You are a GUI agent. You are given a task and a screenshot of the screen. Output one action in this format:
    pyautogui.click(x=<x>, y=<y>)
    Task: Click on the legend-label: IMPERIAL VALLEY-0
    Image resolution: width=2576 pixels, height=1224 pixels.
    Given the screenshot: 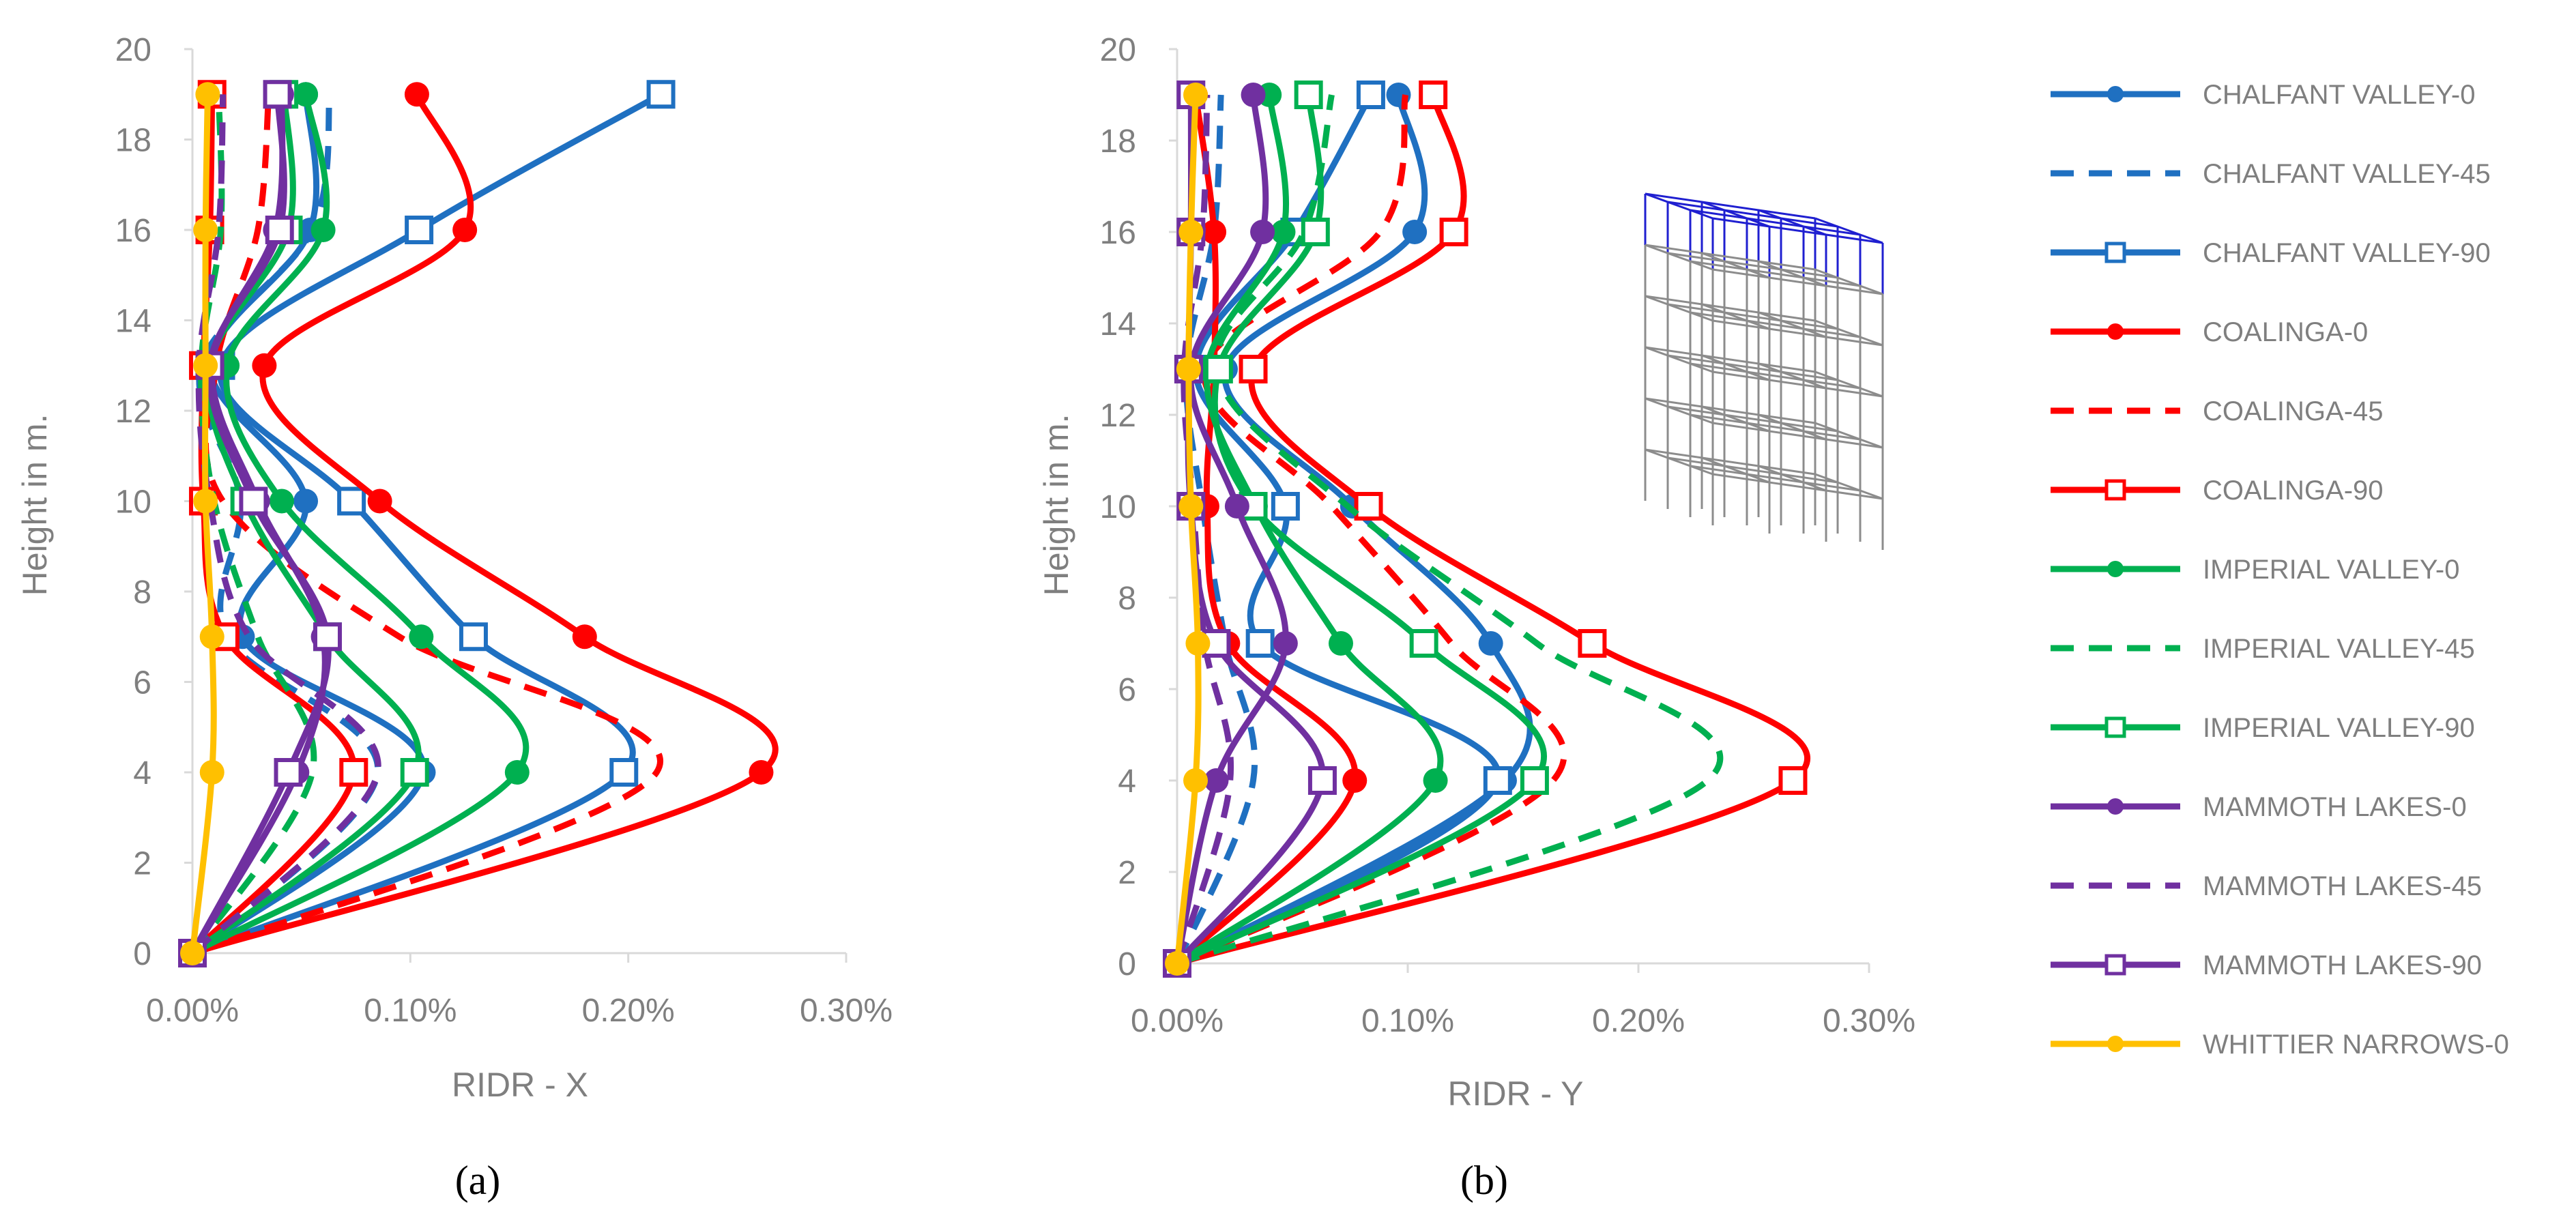 What is the action you would take?
    pyautogui.click(x=2331, y=570)
    